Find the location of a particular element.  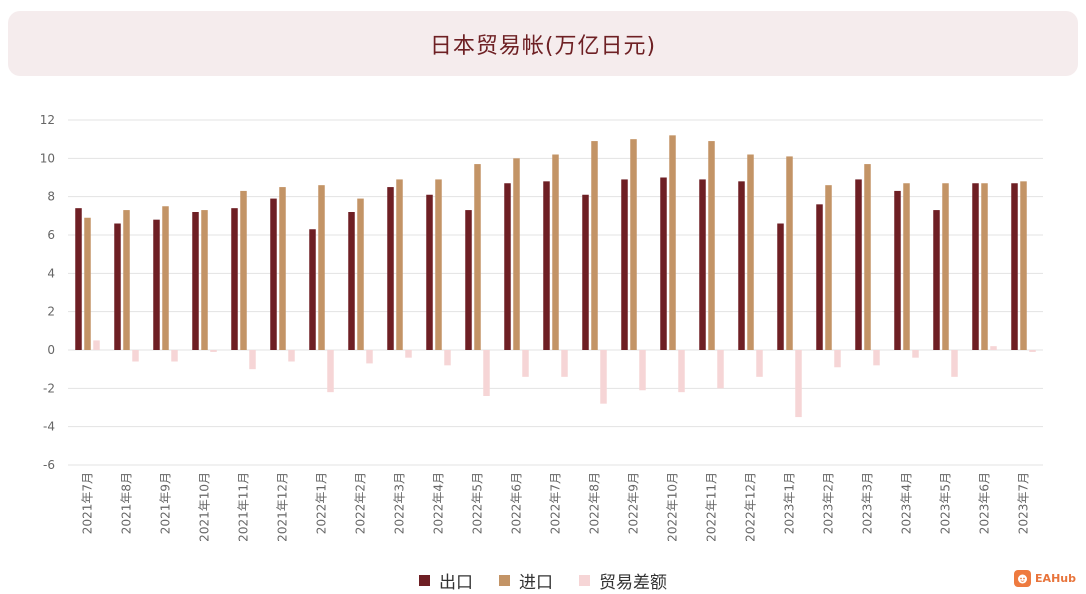

chart-title: 日本贸易帐(万亿日元) is located at coordinates (543, 46).